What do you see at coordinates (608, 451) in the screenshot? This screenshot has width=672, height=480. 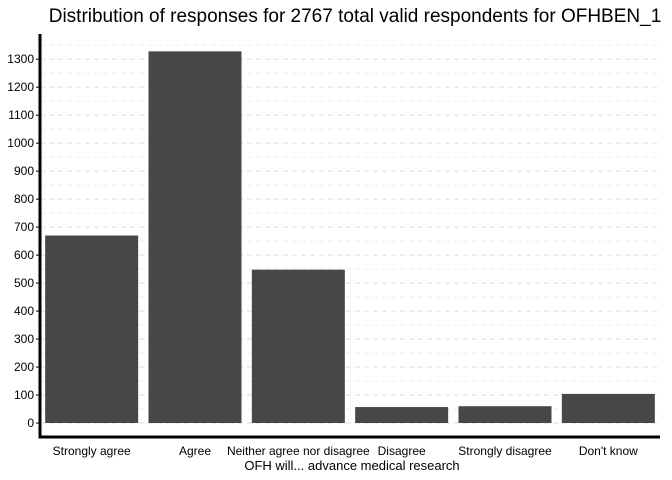 I see `x-tick-label: Don't know` at bounding box center [608, 451].